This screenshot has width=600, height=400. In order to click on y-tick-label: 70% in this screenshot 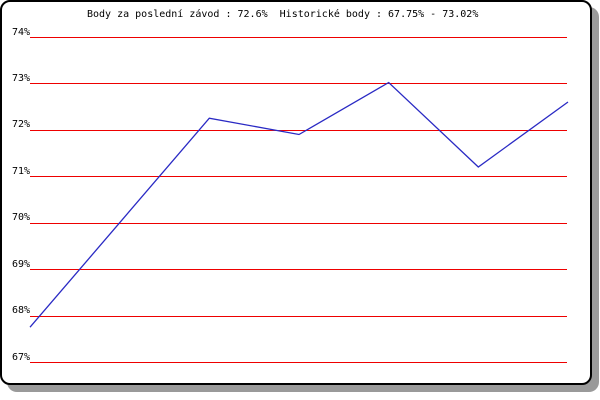, I will do `click(21, 218)`.